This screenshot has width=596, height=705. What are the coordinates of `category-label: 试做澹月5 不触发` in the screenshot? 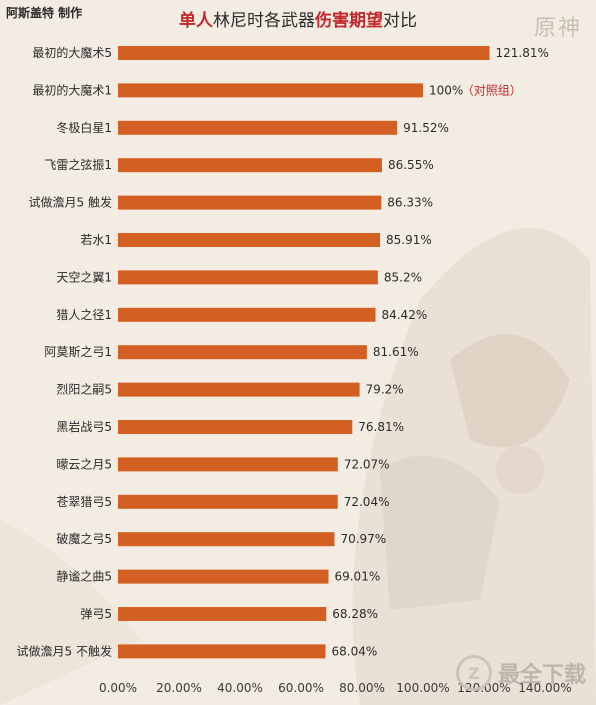 It's located at (64, 650).